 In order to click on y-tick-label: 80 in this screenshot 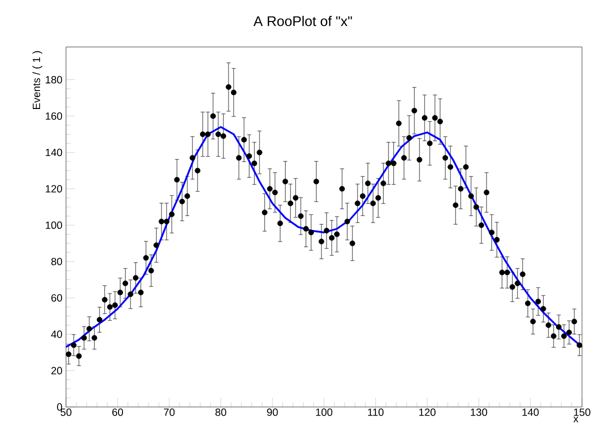, I will do `click(56, 262)`.